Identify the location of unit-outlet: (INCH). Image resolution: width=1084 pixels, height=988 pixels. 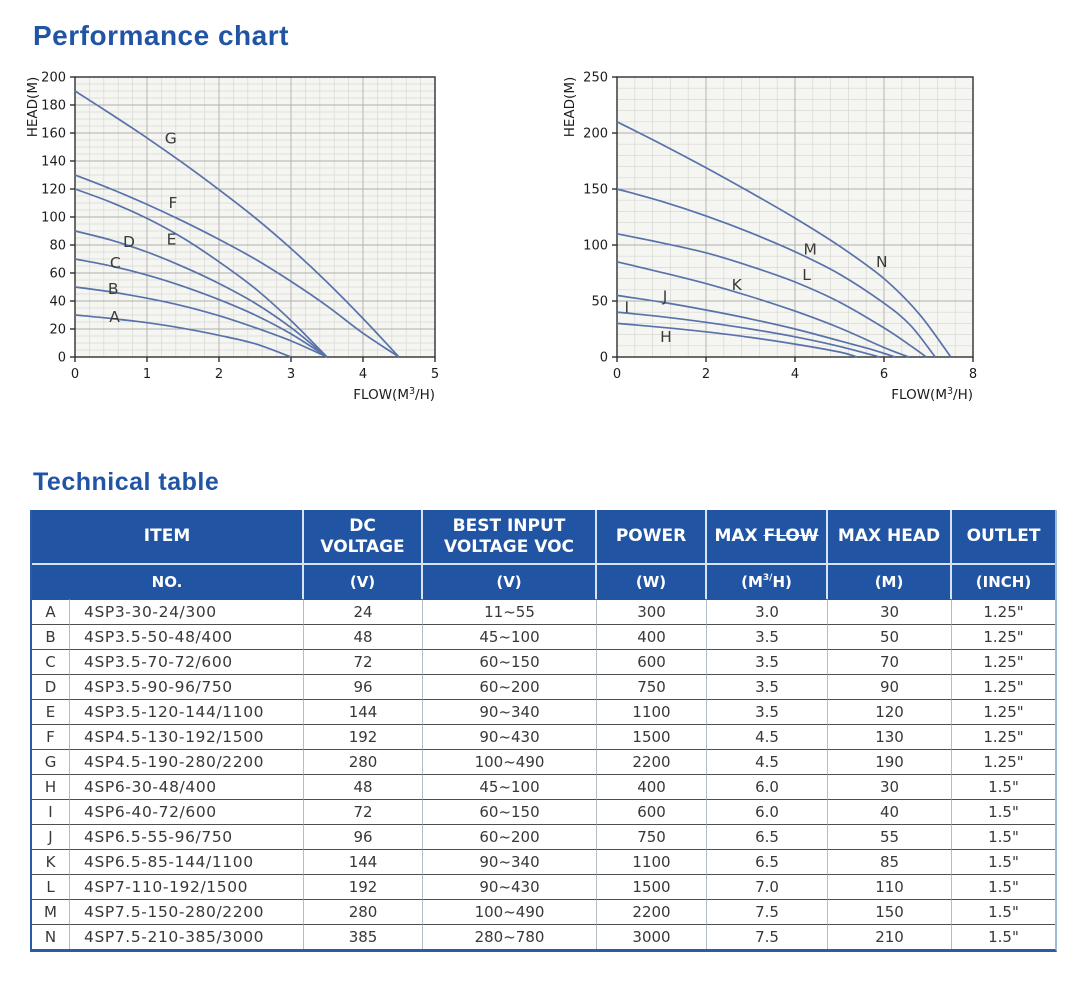
(1004, 582).